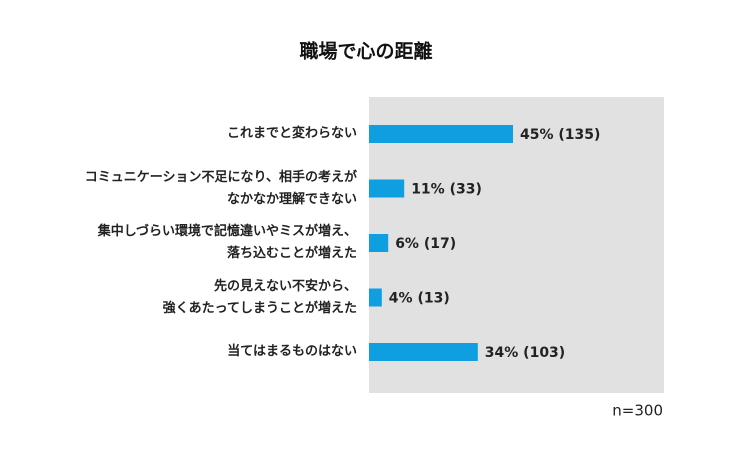  I want to click on category-label: 集中しづらい環境で記憶違いやミスが増え、 落ち込むことが増えた, so click(227, 242).